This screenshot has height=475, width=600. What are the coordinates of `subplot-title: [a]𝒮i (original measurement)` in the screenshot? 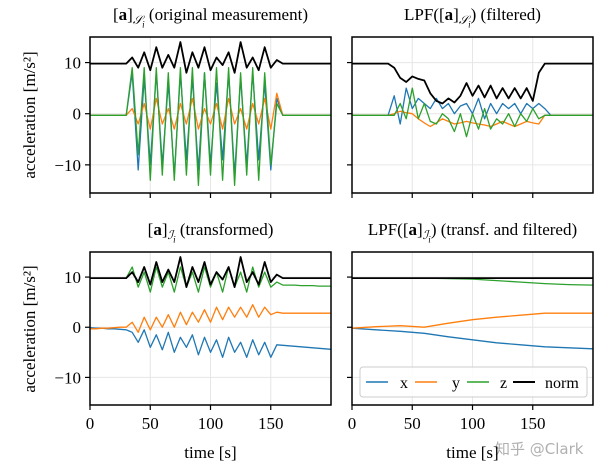 It's located at (210, 17).